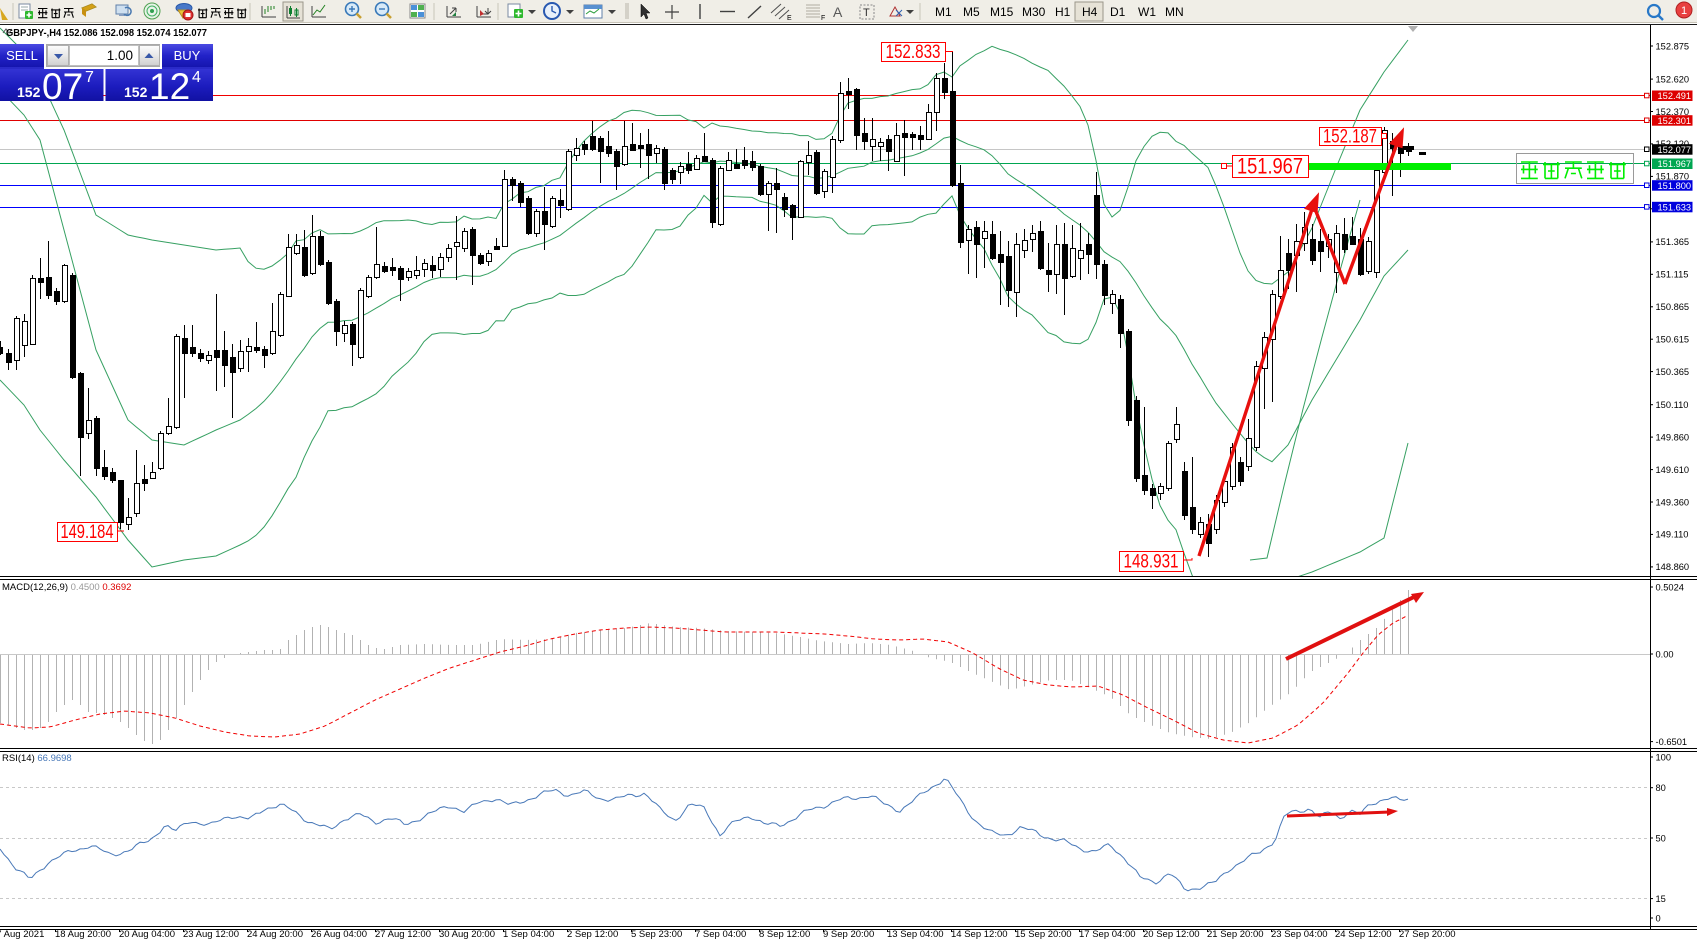 Image resolution: width=1697 pixels, height=939 pixels. What do you see at coordinates (1675, 186) in the screenshot?
I see `svg-text: 151.800` at bounding box center [1675, 186].